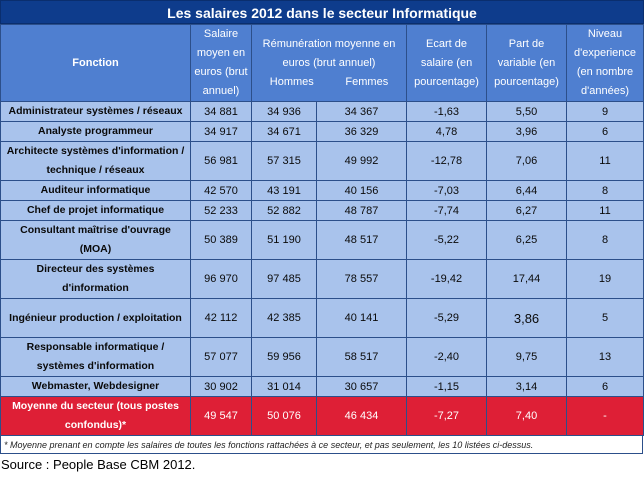 The width and height of the screenshot is (644, 485). I want to click on cell-experience: 13, so click(605, 357).